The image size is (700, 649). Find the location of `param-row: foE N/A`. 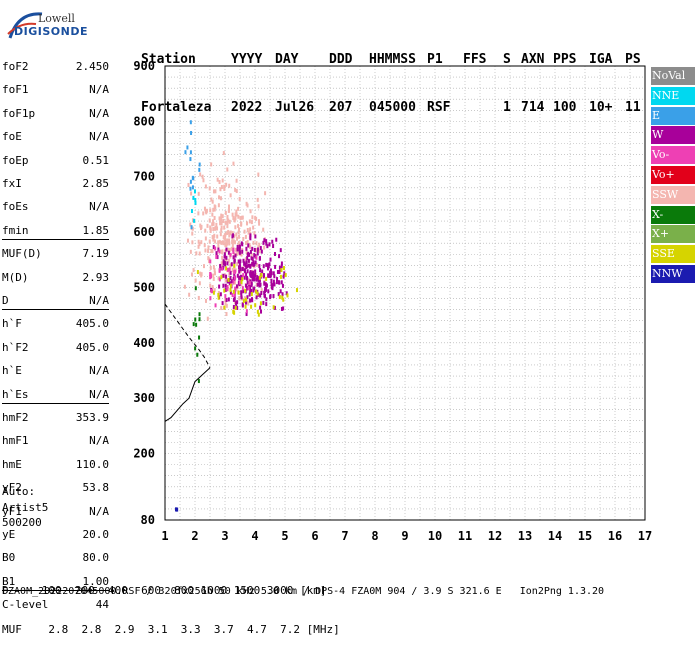

param-row: foE N/A is located at coordinates (55, 142).